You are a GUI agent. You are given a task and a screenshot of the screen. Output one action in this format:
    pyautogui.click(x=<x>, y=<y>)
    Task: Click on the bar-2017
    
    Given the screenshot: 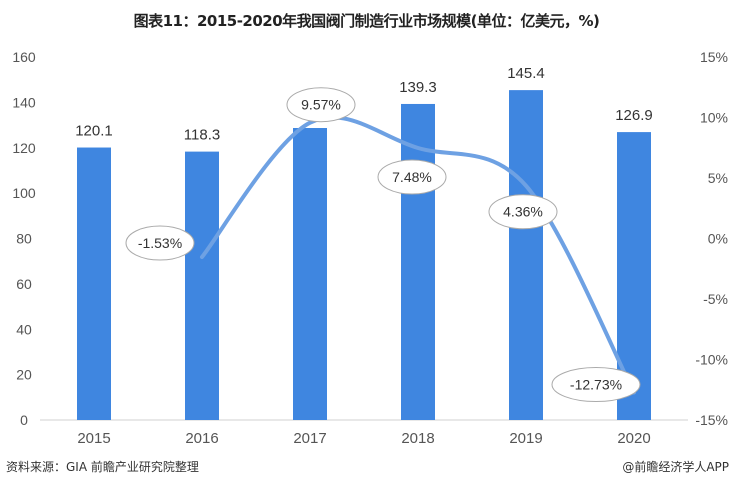 What is the action you would take?
    pyautogui.click(x=310, y=274)
    